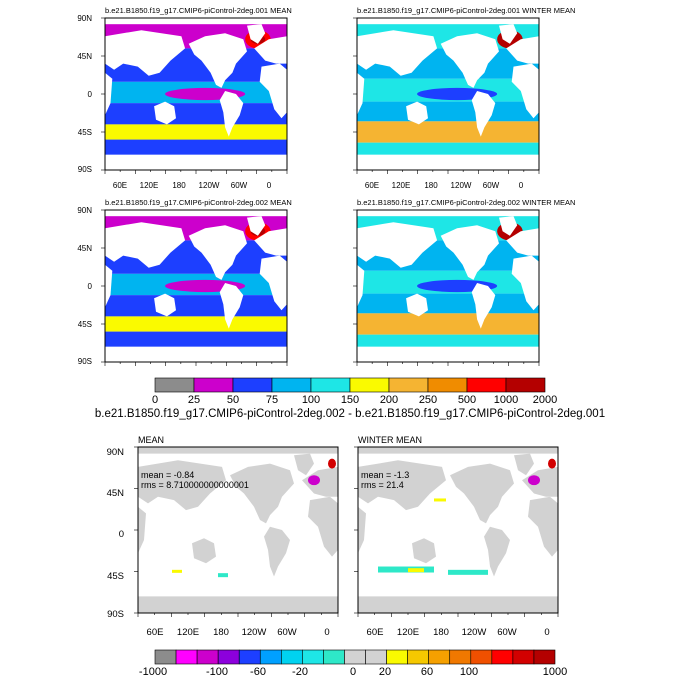  I want to click on lon-label: 60E, so click(372, 185).